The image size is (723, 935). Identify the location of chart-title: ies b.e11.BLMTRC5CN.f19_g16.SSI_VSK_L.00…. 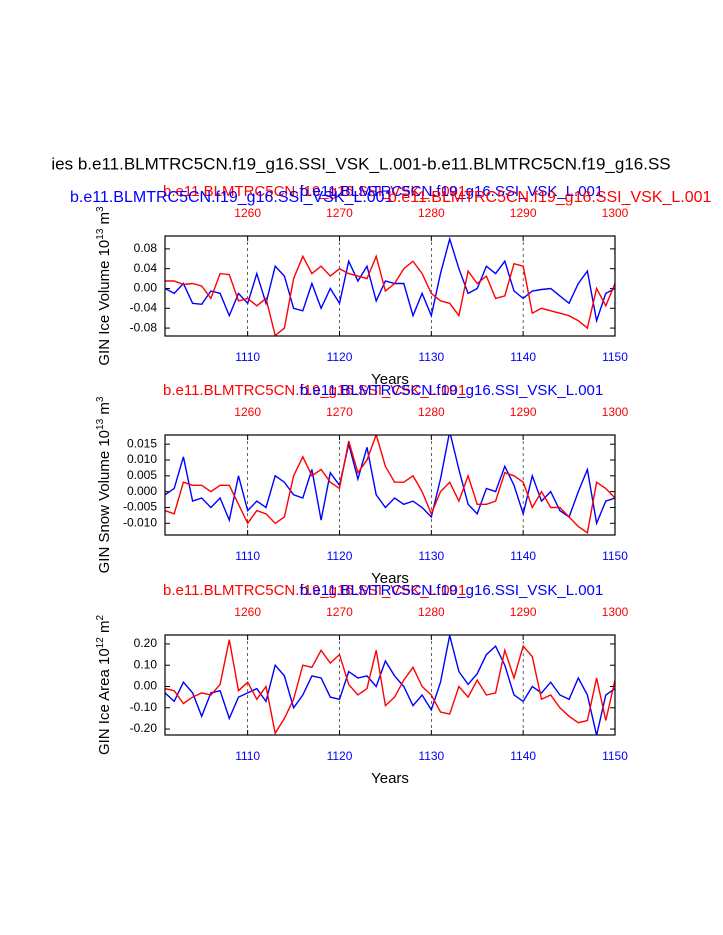
(360, 163).